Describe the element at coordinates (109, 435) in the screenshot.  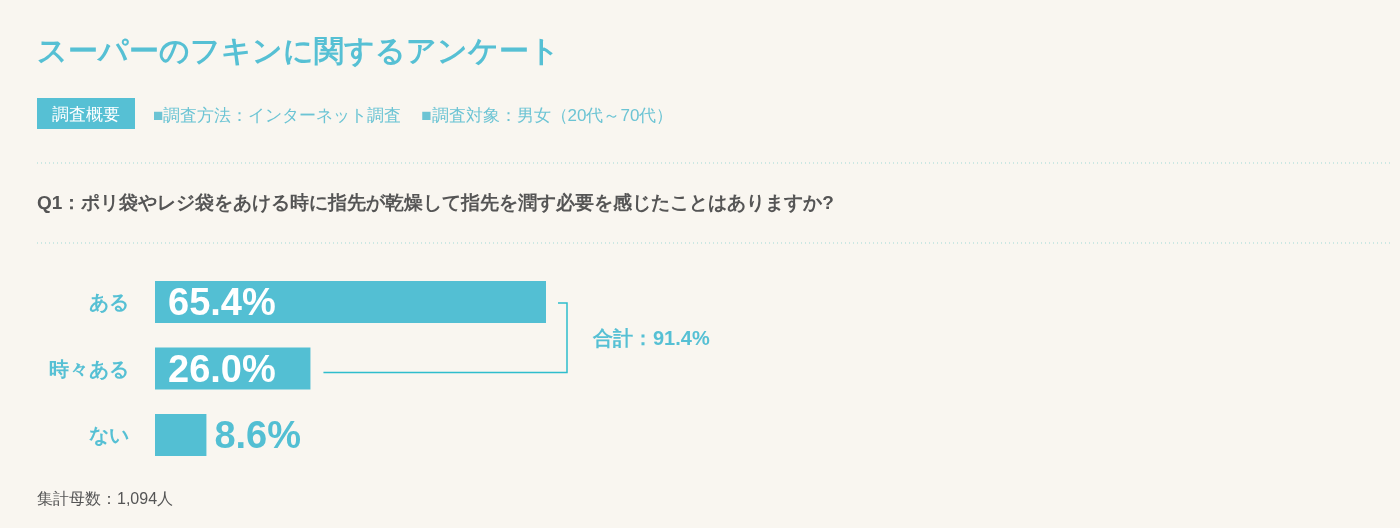
I see `y-tick-label: ない` at that location.